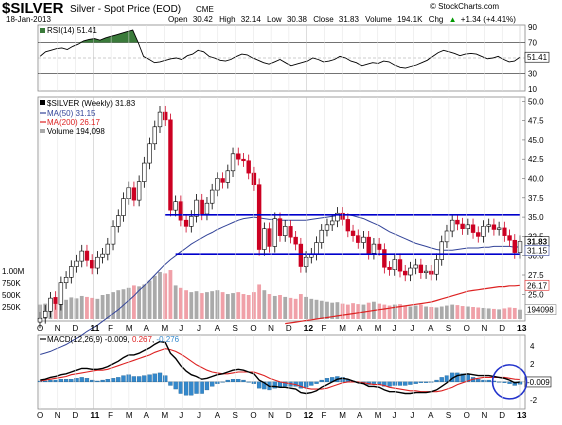  Describe the element at coordinates (536, 198) in the screenshot. I see `price-tick-label-37.5: 37.5` at that location.